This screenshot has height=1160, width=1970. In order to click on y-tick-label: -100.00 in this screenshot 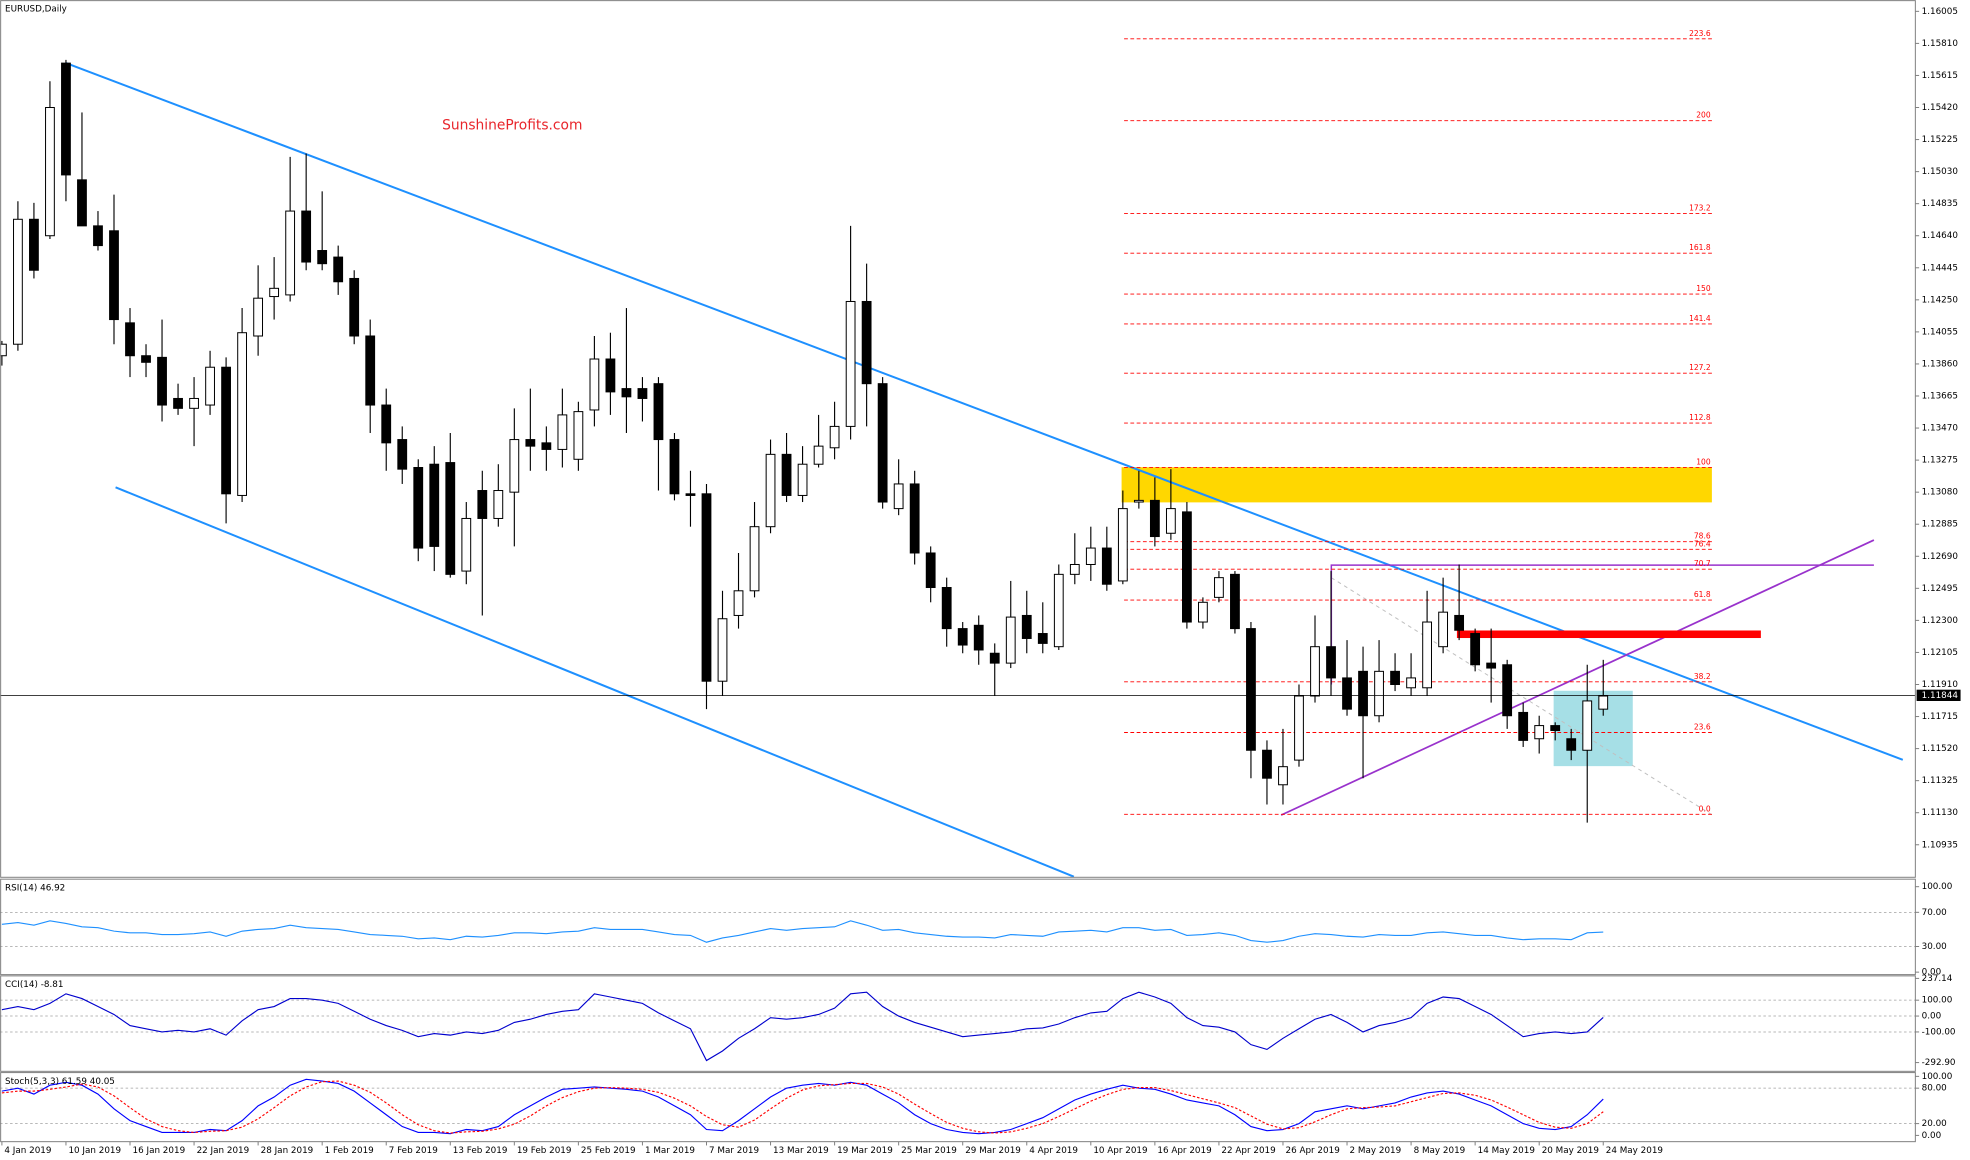, I will do `click(1939, 1032)`.